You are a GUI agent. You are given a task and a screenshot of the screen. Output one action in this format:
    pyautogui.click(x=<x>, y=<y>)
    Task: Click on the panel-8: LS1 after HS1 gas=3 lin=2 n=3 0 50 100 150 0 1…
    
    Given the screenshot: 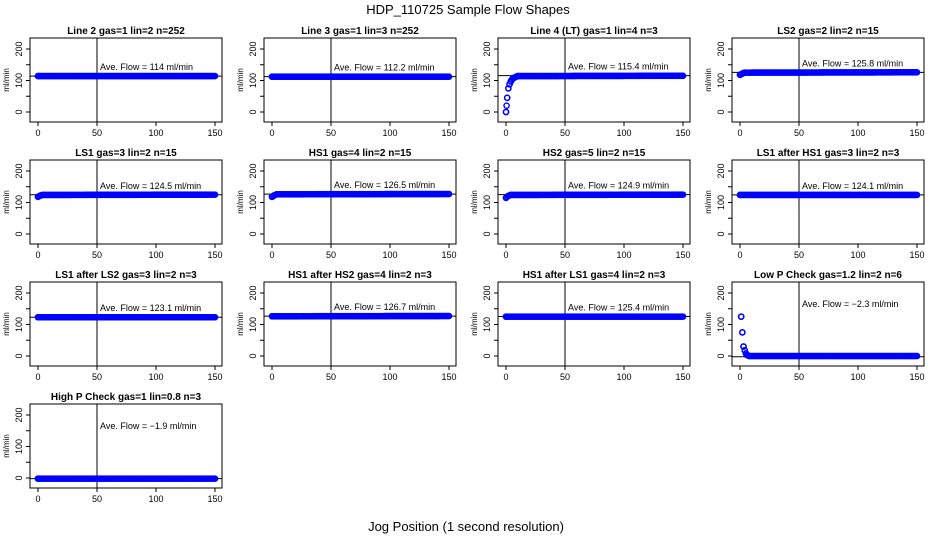 What is the action you would take?
    pyautogui.click(x=814, y=204)
    